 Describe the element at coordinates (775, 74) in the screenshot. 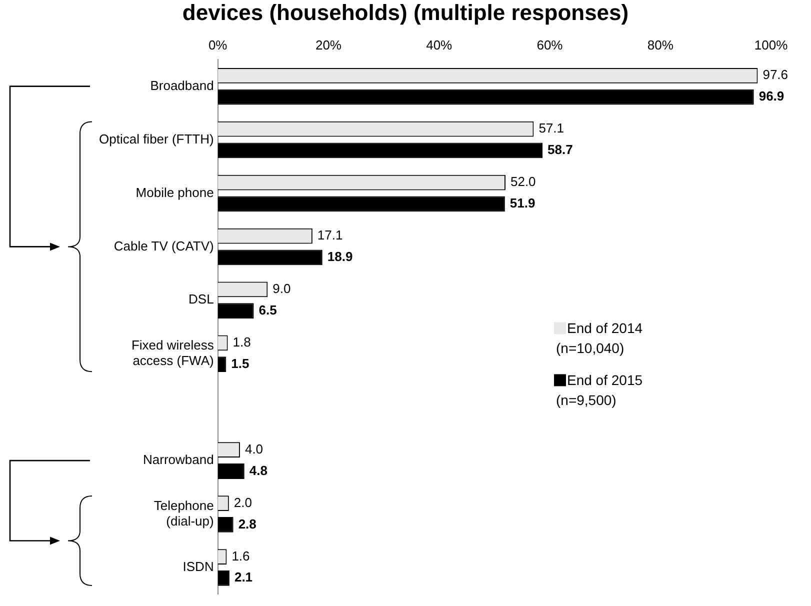

I see `data-label: 97.6` at that location.